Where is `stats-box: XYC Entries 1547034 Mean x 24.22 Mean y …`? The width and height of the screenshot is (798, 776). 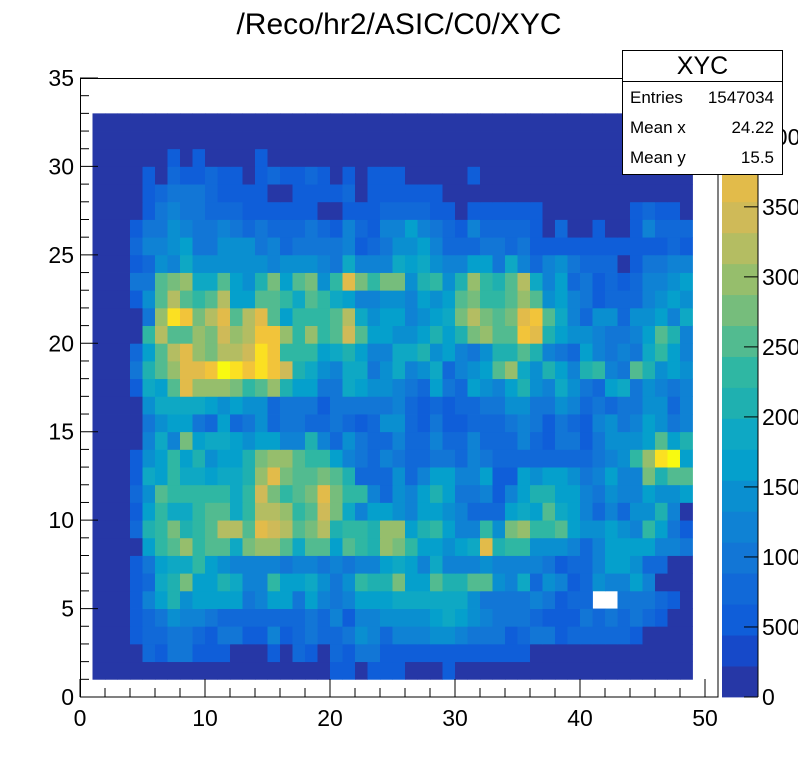 stats-box: XYC Entries 1547034 Mean x 24.22 Mean y … is located at coordinates (702, 112).